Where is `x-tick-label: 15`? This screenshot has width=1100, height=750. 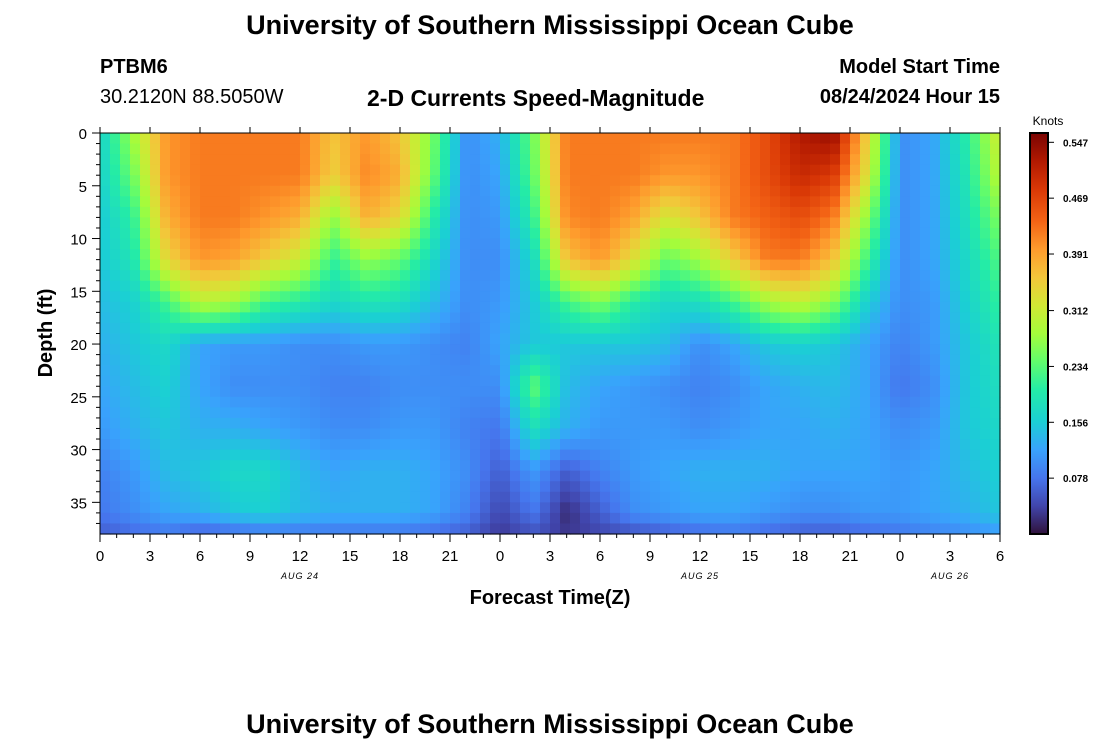 x-tick-label: 15 is located at coordinates (750, 556).